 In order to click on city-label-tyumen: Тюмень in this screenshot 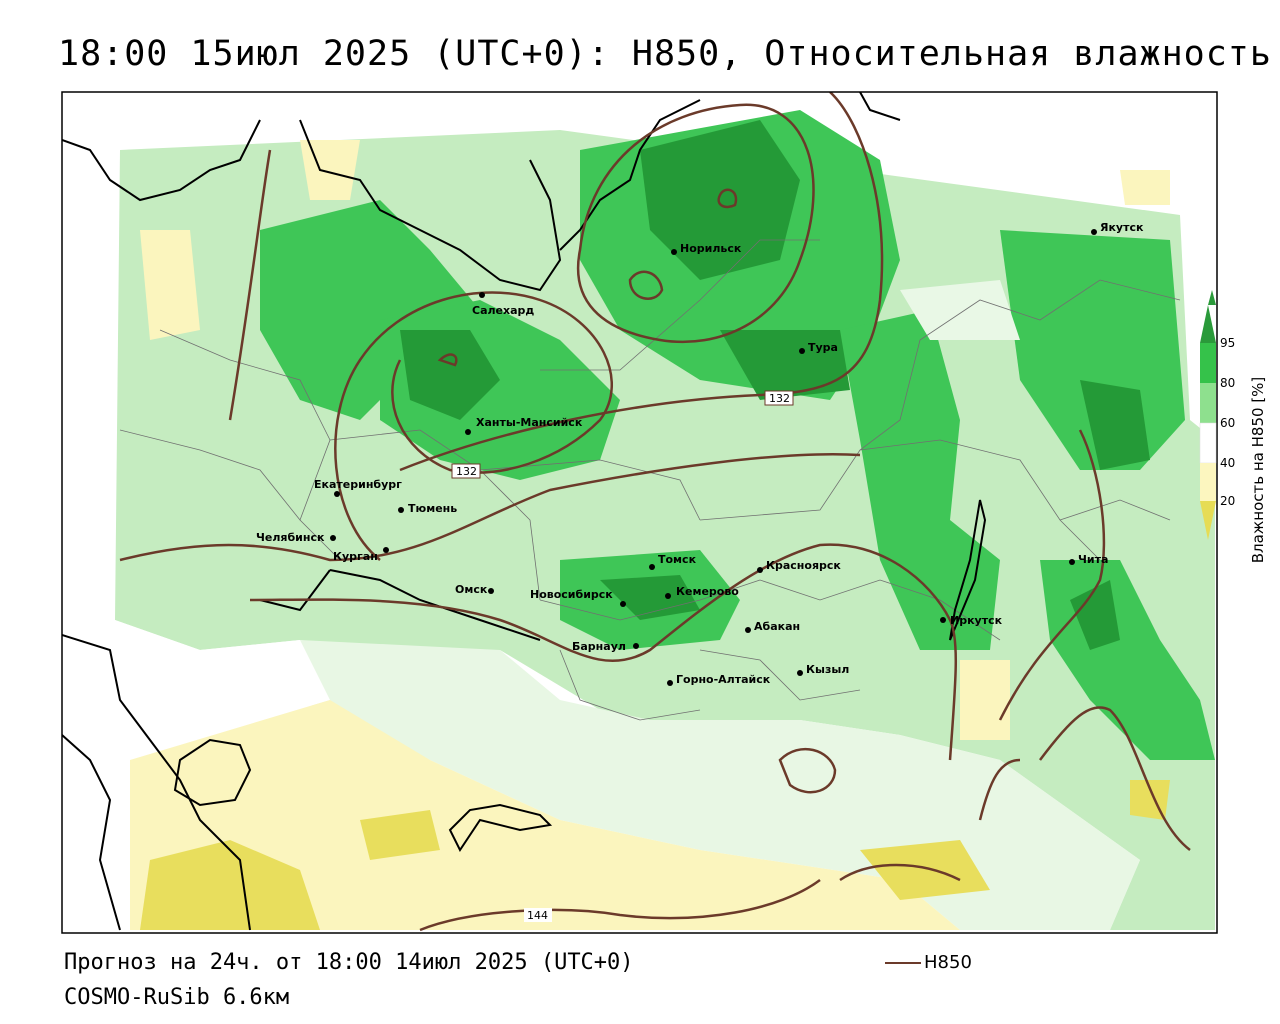, I will do `click(432, 508)`.